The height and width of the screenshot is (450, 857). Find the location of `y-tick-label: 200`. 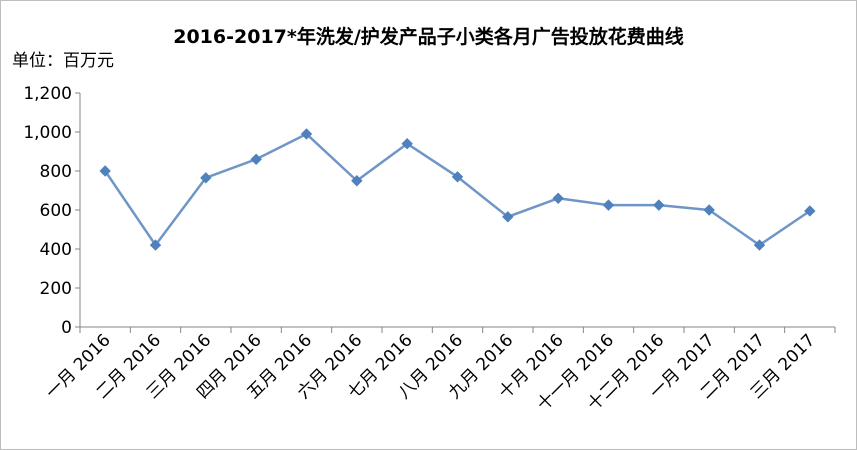

y-tick-label: 200 is located at coordinates (56, 289).